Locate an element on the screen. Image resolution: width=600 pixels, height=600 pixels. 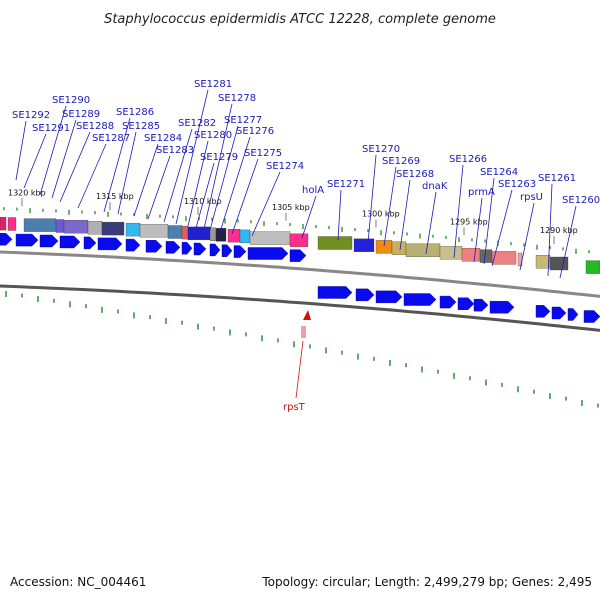
gene-label: SE1284 is located at coordinates (163, 138).